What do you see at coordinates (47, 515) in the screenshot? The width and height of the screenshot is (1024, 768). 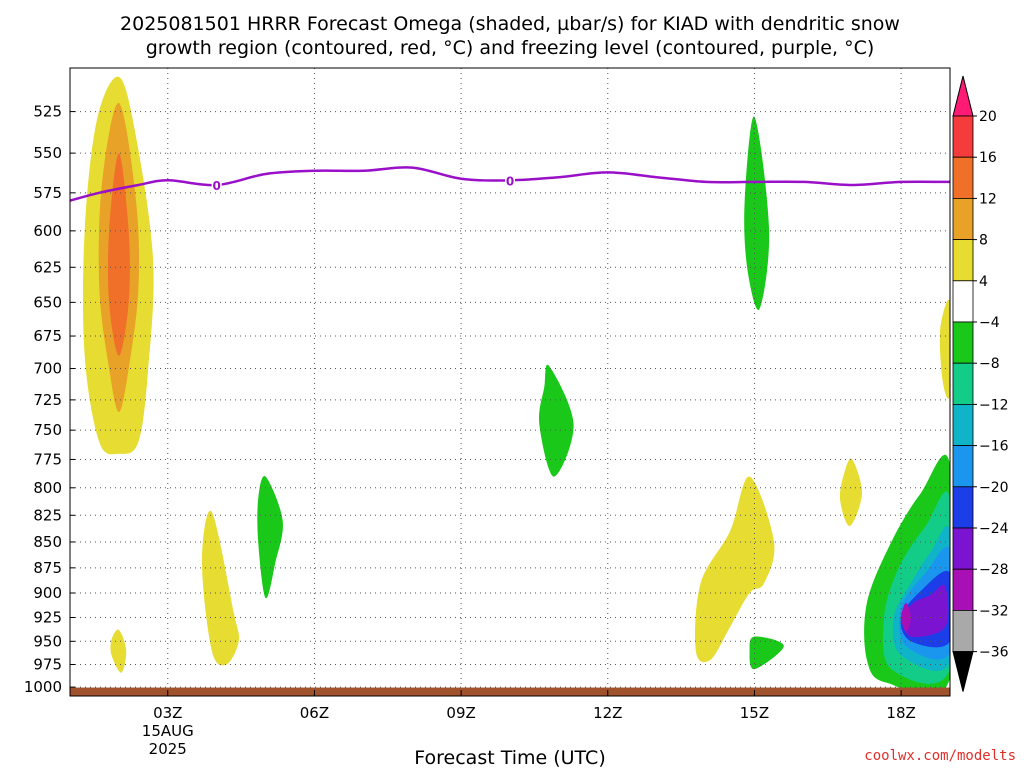 I see `y-tick-label: 825` at bounding box center [47, 515].